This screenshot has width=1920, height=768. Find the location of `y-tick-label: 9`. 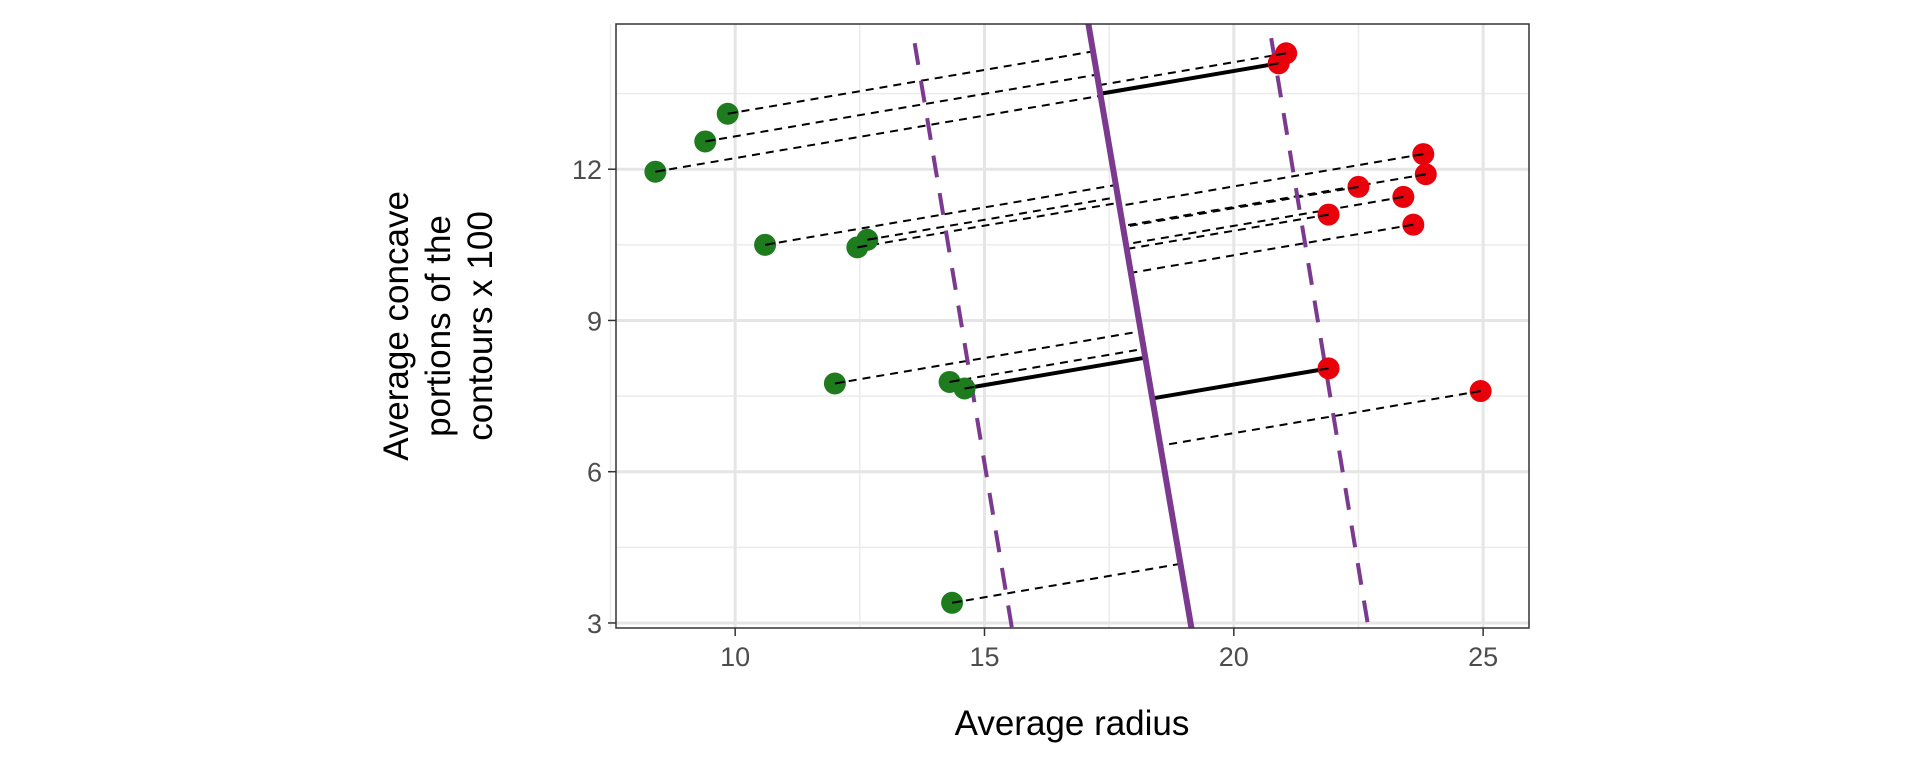

y-tick-label: 9 is located at coordinates (594, 321).